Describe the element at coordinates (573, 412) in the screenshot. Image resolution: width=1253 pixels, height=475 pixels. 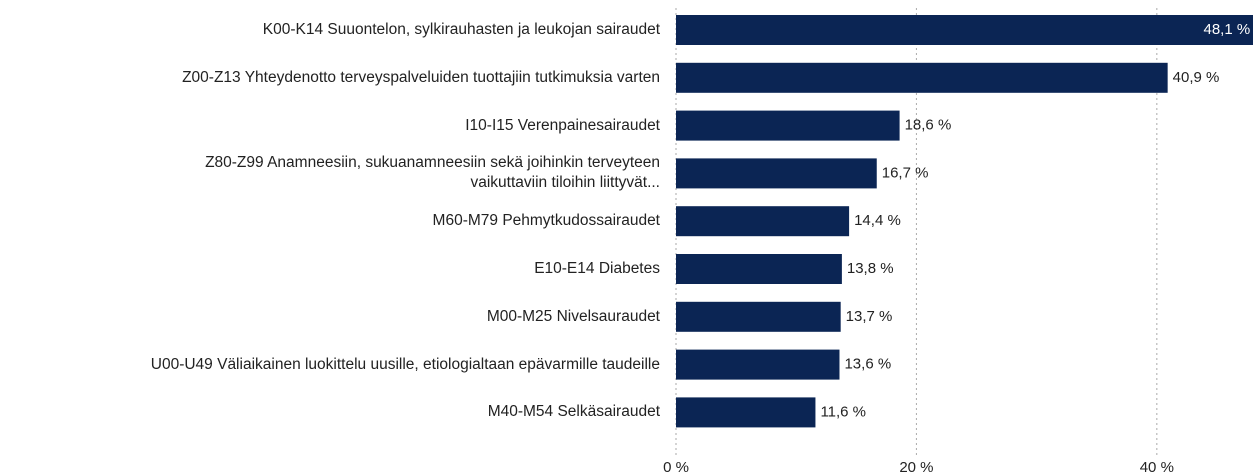
I see `category-label: M40-M54 Selkäsairaudet` at that location.